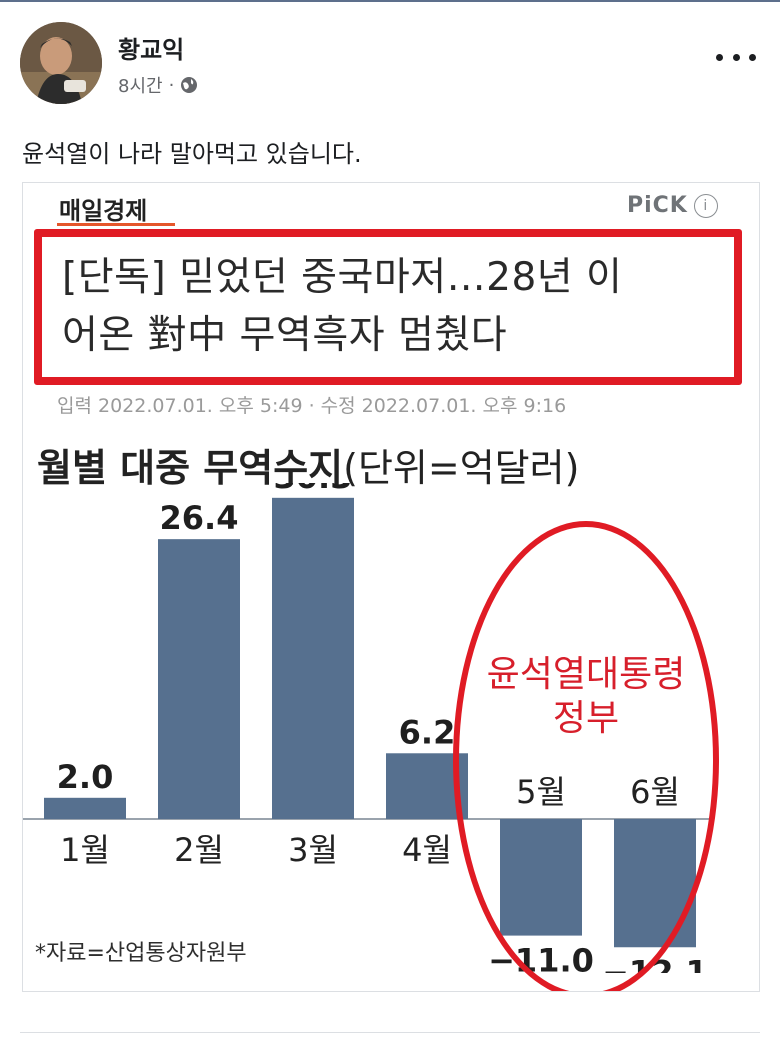 The image size is (780, 1043). Describe the element at coordinates (190, 468) in the screenshot. I see `chart-title-main: 월별 대중 무역수지` at that location.